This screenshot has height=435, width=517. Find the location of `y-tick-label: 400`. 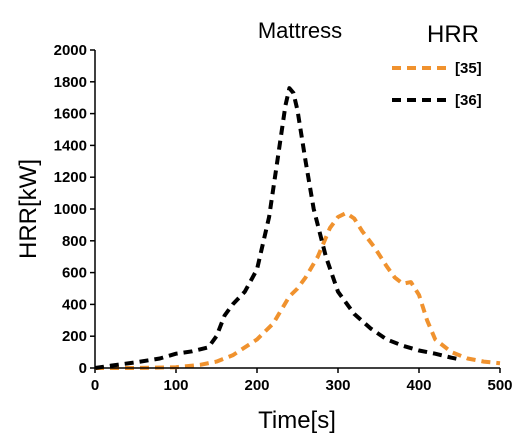

y-tick-label: 400 is located at coordinates (74, 304).